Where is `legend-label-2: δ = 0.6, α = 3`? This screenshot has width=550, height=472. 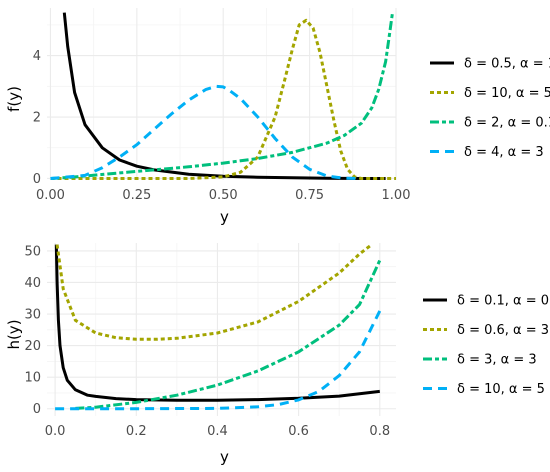
legend-label-2: δ = 0.6, α = 3 is located at coordinates (503, 330).